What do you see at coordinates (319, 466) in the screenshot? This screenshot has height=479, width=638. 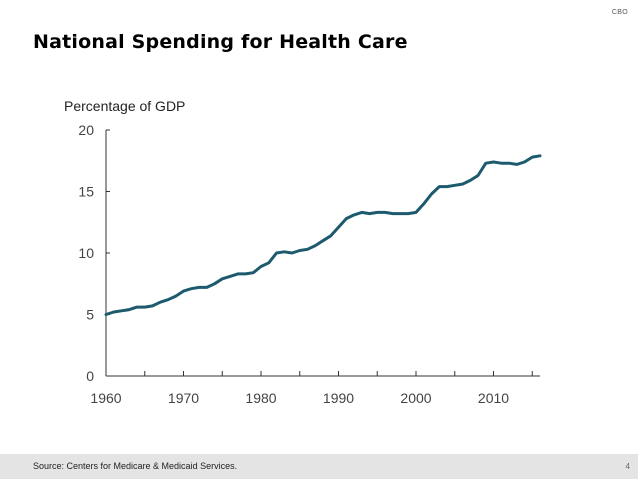 I see `footer-bar` at bounding box center [319, 466].